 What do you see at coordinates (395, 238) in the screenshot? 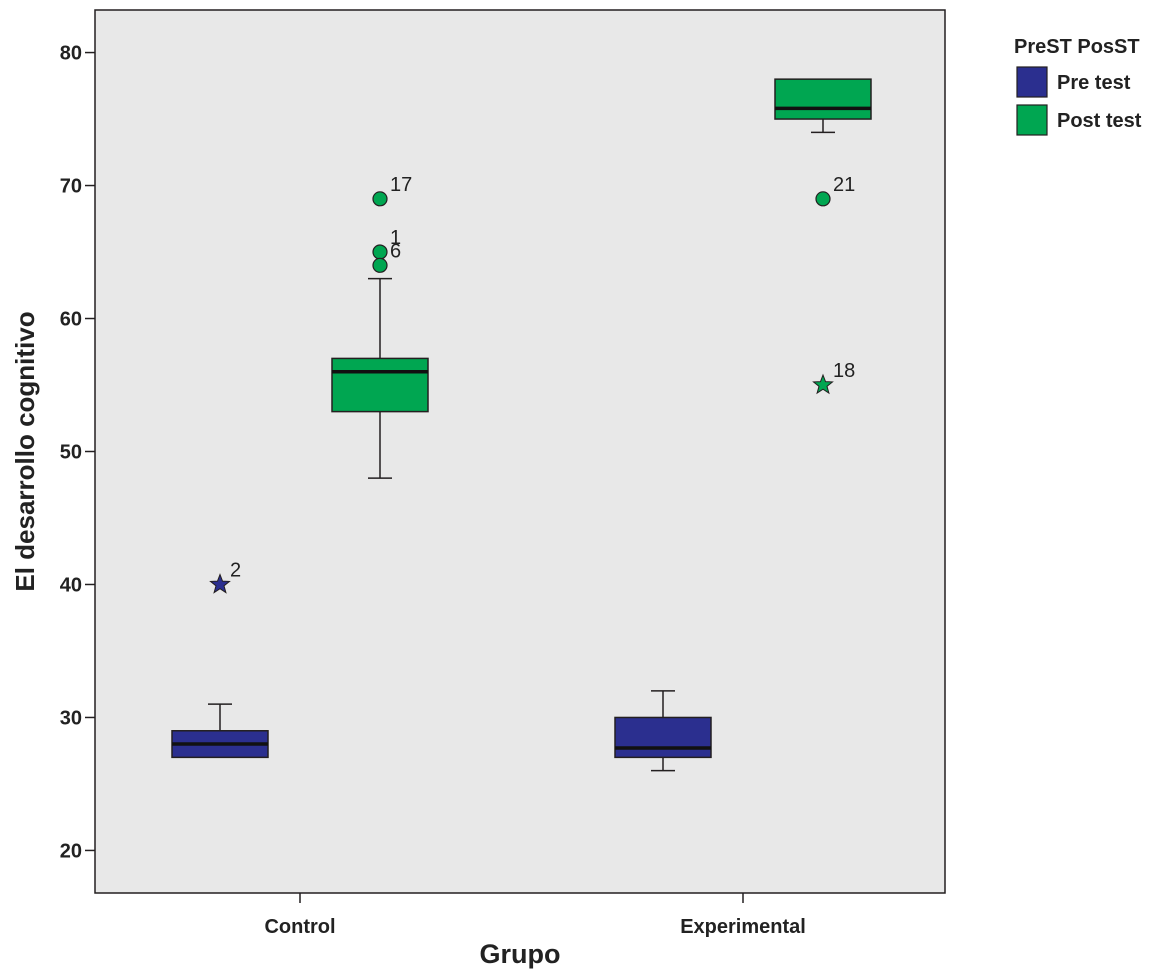
I see `outlier-label: 1` at bounding box center [395, 238].